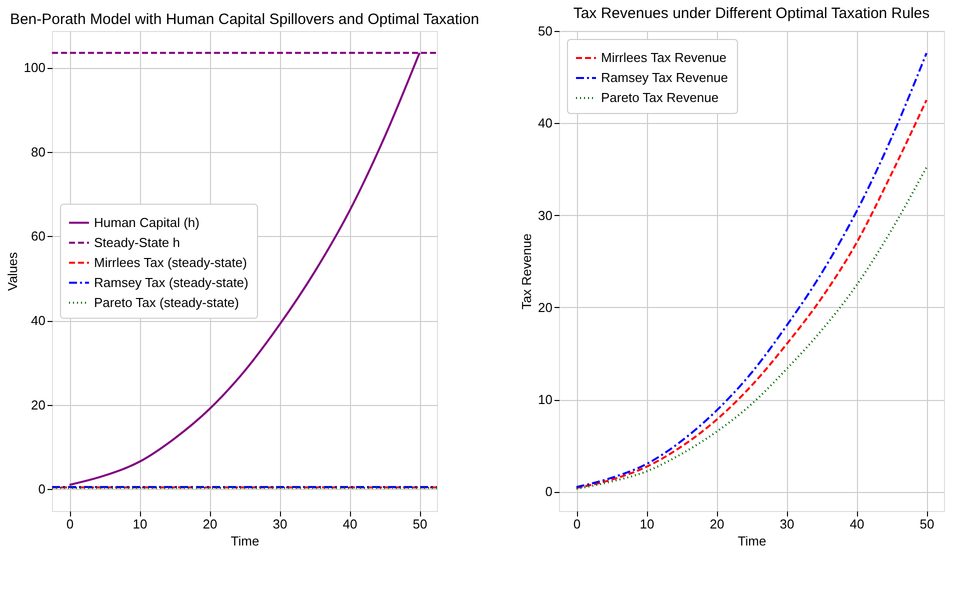  Describe the element at coordinates (663, 57) in the screenshot. I see `legend-label: Mirrlees Tax Revenue` at that location.